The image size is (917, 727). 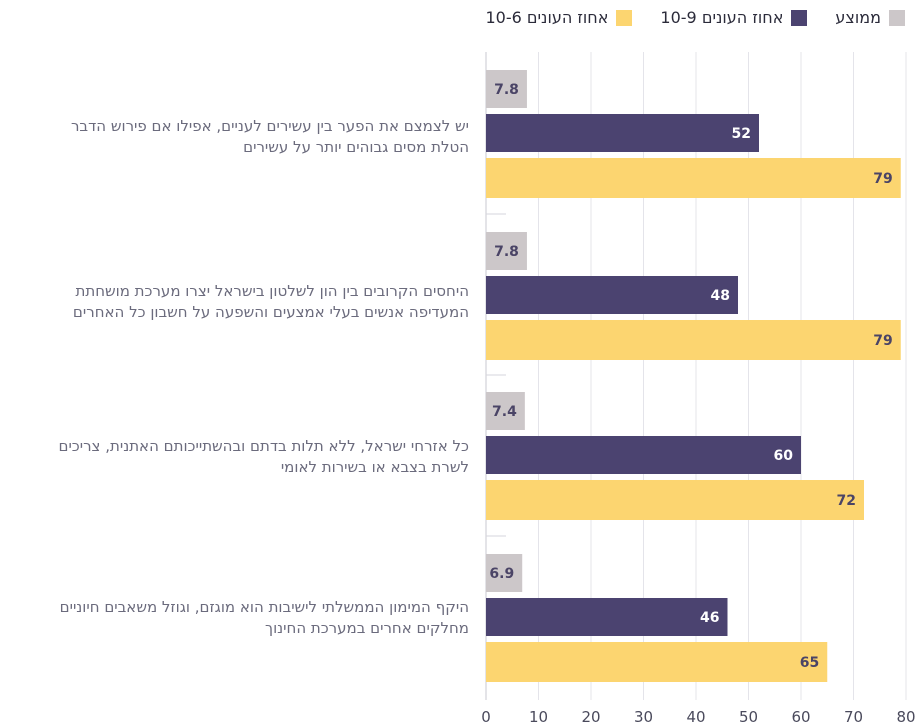 What do you see at coordinates (741, 134) in the screenshot?
I see `data-label-series2-cat1: 52` at bounding box center [741, 134].